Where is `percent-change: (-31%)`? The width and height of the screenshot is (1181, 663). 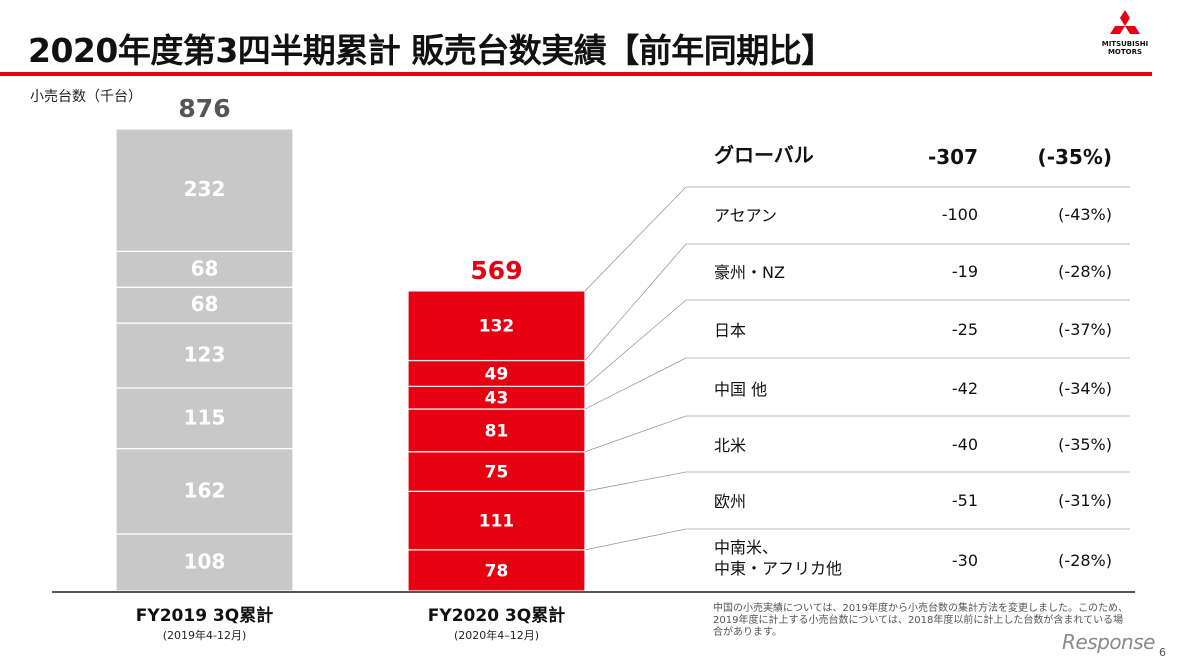 percent-change: (-31%) is located at coordinates (1085, 500).